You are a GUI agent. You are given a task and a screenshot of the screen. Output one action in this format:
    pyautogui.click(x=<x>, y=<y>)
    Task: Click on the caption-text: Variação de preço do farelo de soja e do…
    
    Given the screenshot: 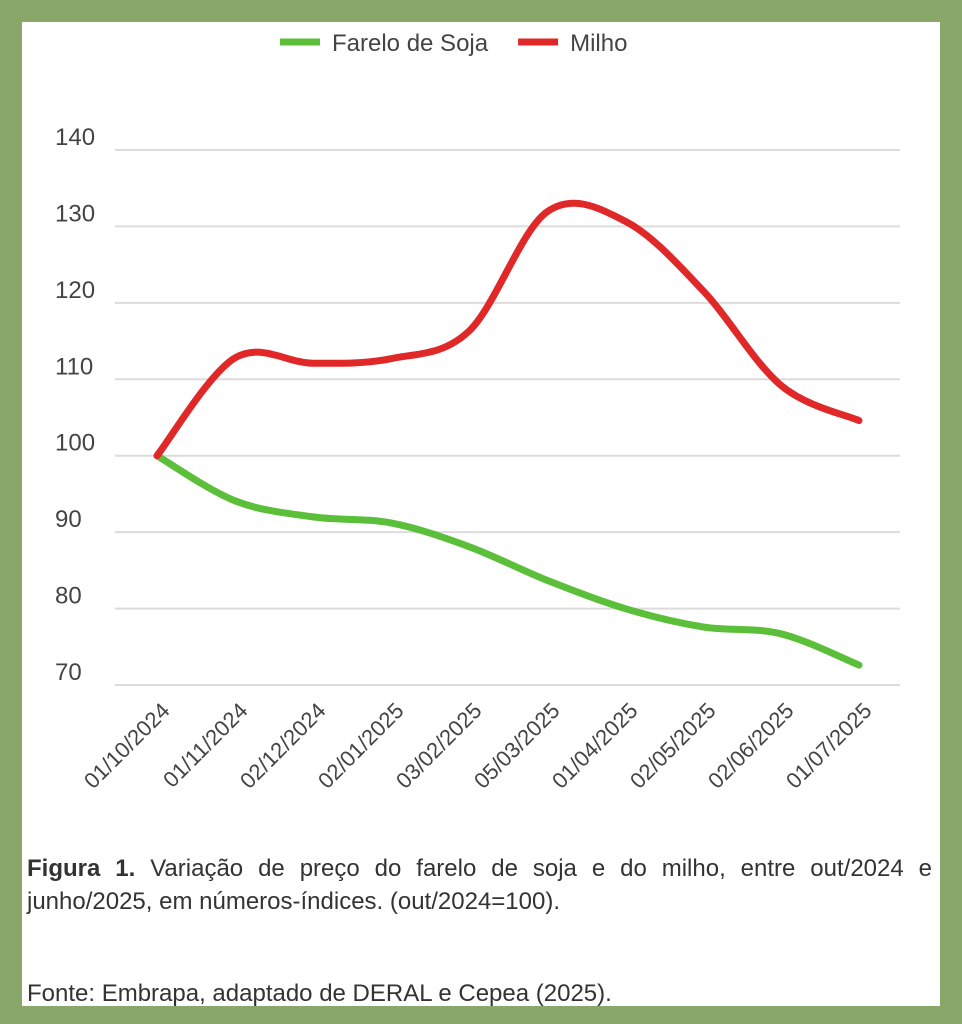 What is the action you would take?
    pyautogui.click(x=479, y=885)
    